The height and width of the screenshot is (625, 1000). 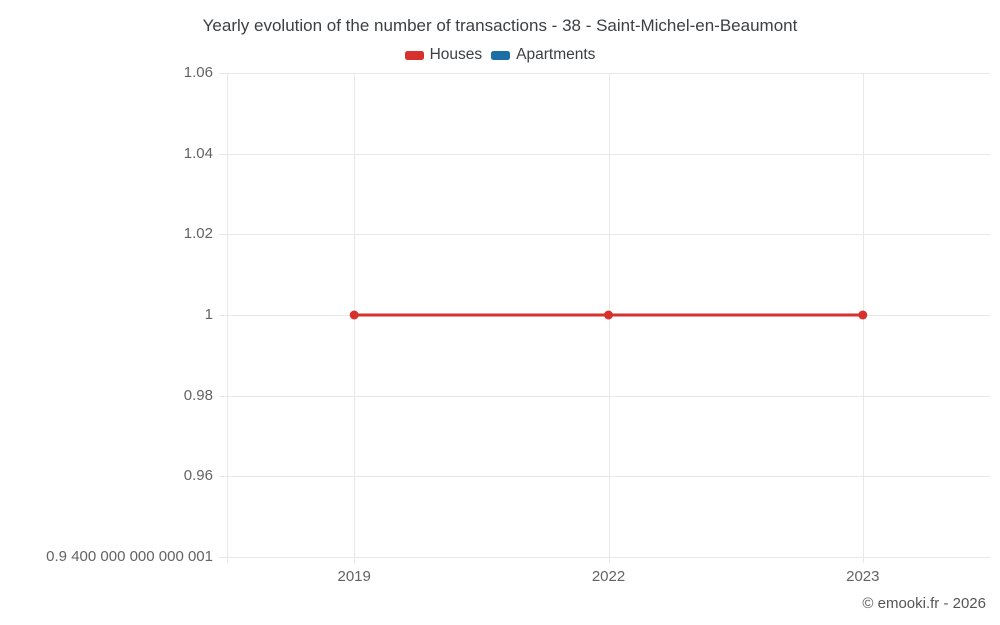 I want to click on data-point-houses-2023, so click(x=863, y=315).